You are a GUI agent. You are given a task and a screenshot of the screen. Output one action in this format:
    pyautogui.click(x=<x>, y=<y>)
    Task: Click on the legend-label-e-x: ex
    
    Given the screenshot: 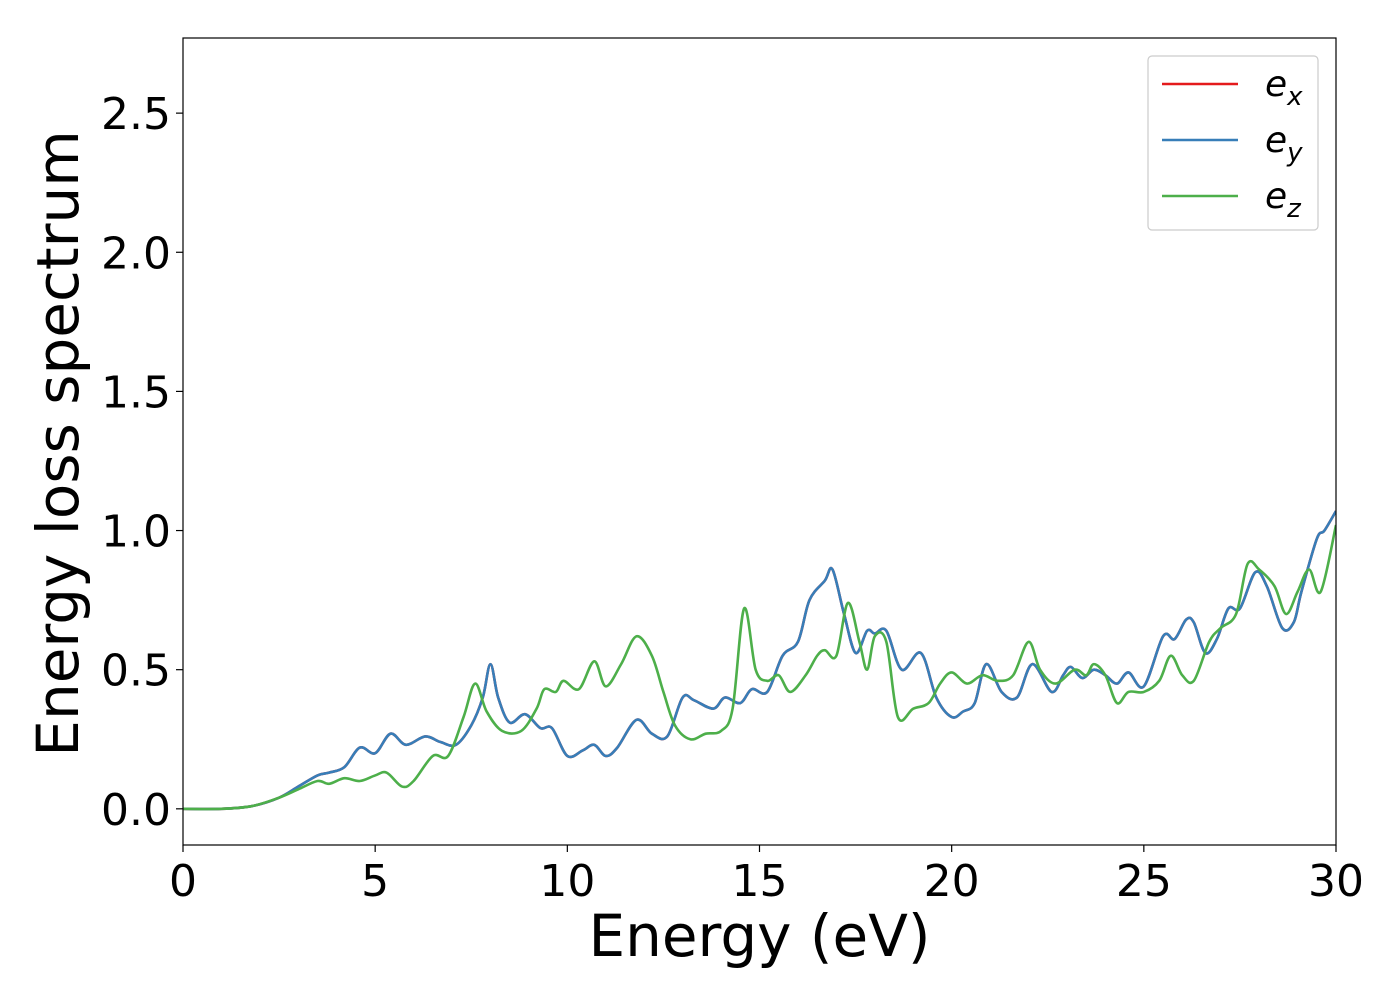 What is the action you would take?
    pyautogui.click(x=1284, y=88)
    